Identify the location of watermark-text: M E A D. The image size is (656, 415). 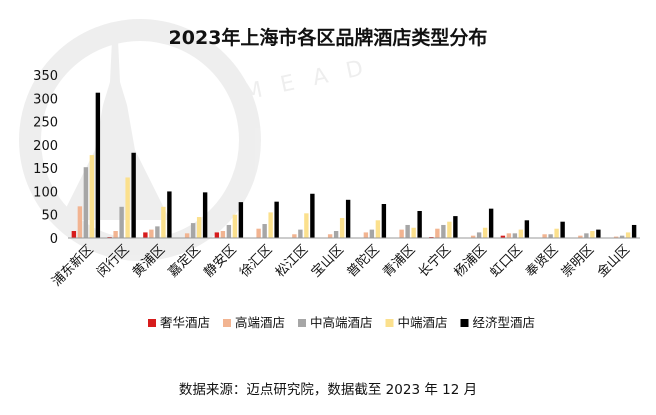
(306, 80).